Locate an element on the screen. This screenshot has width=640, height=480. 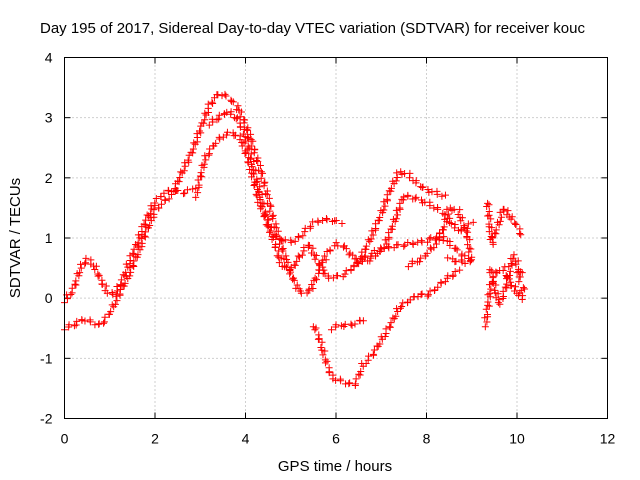
series-track-i is located at coordinates (347, 325).